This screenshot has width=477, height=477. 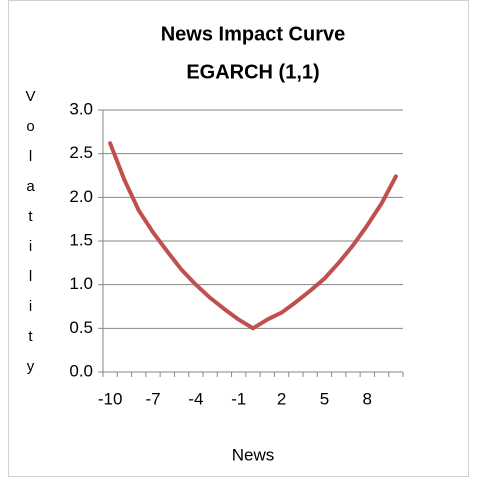 I want to click on y-tick-label: 0.5, so click(x=81, y=327).